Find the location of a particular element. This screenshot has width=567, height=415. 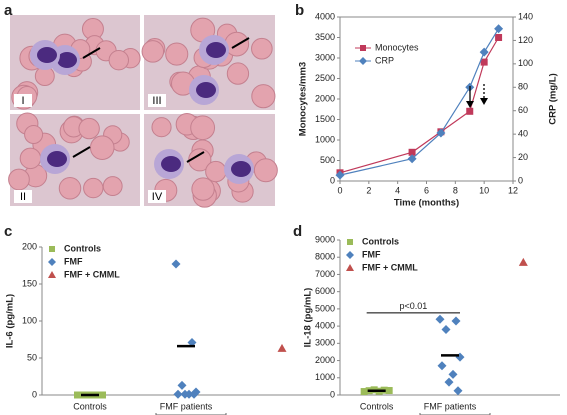

image-label: II is located at coordinates (23, 197).